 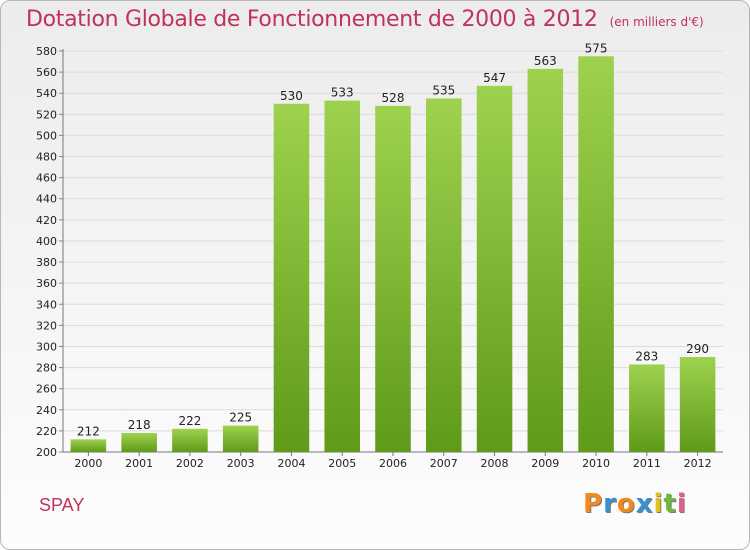 I want to click on y-tick-label: 200, so click(x=46, y=452).